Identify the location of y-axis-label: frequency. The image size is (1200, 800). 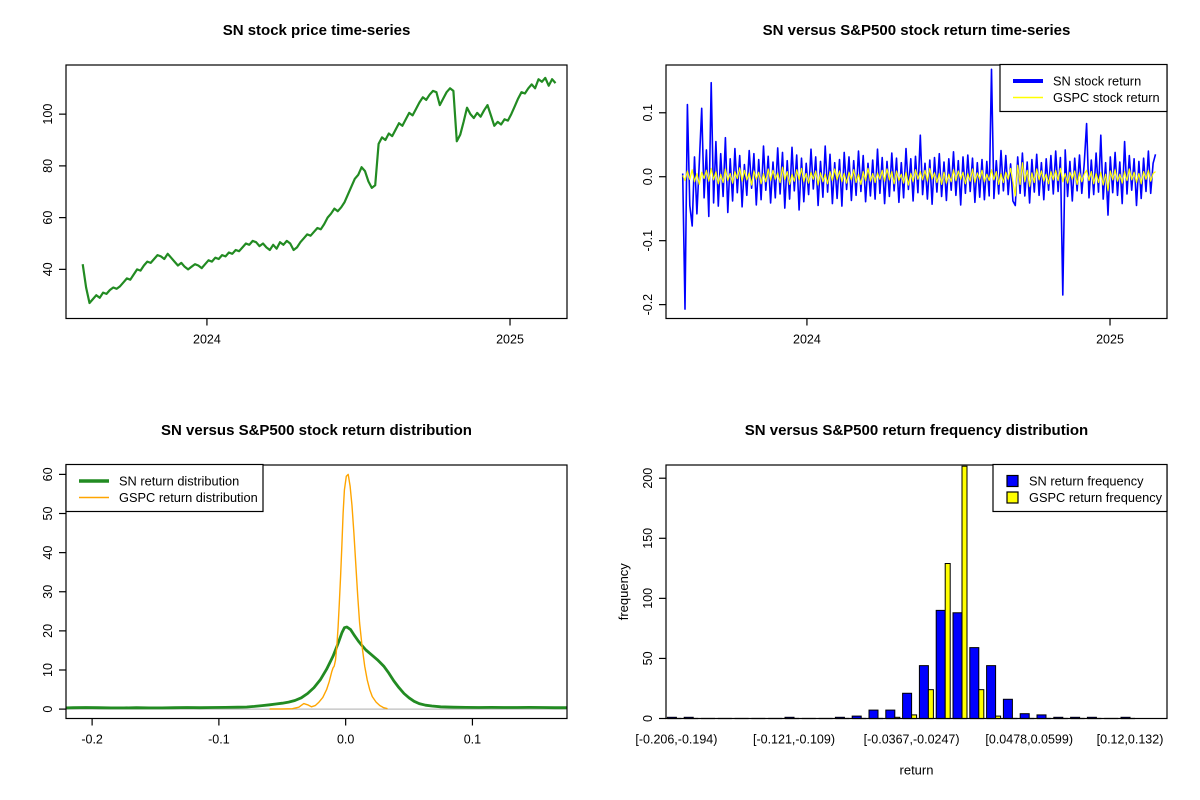
(623, 592).